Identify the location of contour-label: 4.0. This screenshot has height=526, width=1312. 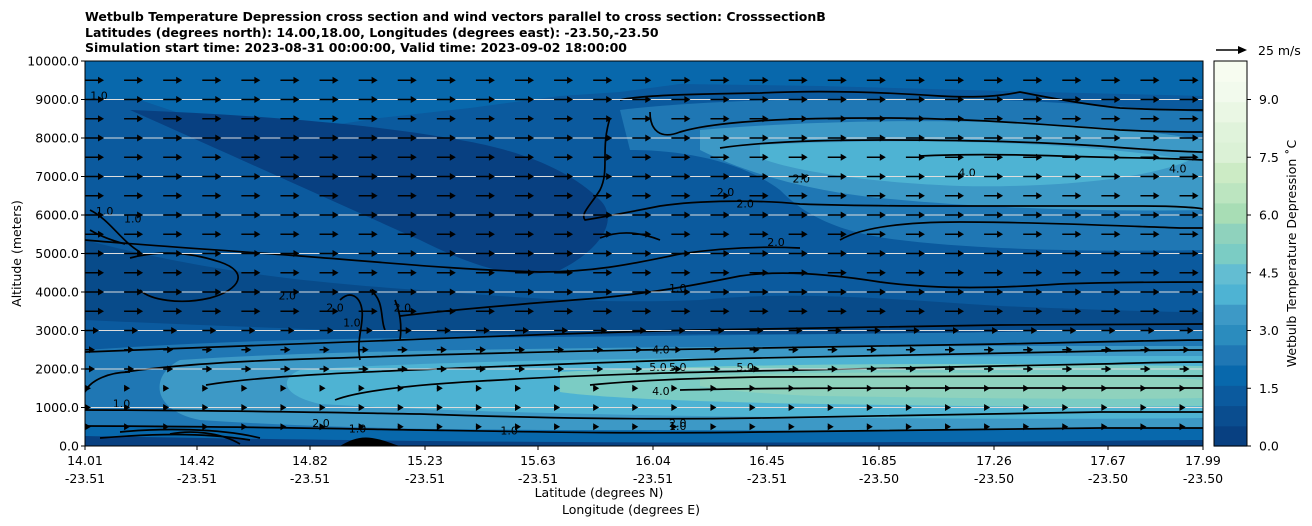
(661, 350).